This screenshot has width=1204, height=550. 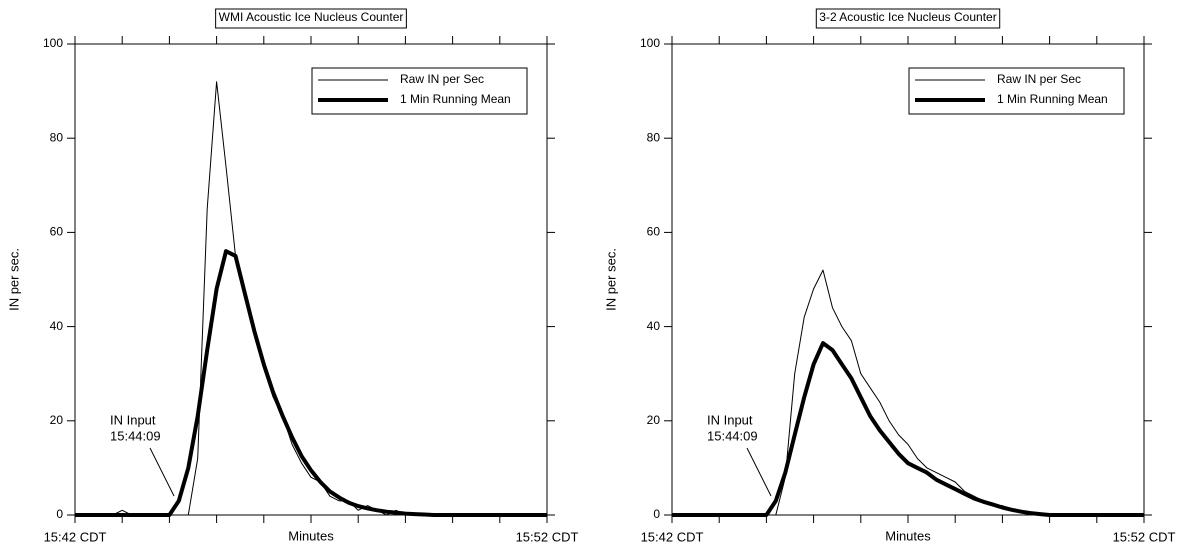 What do you see at coordinates (908, 429) in the screenshot?
I see `series-line` at bounding box center [908, 429].